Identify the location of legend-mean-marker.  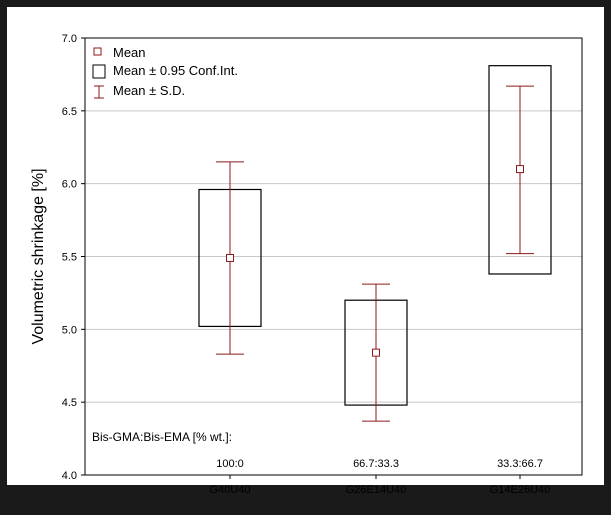
(97, 51).